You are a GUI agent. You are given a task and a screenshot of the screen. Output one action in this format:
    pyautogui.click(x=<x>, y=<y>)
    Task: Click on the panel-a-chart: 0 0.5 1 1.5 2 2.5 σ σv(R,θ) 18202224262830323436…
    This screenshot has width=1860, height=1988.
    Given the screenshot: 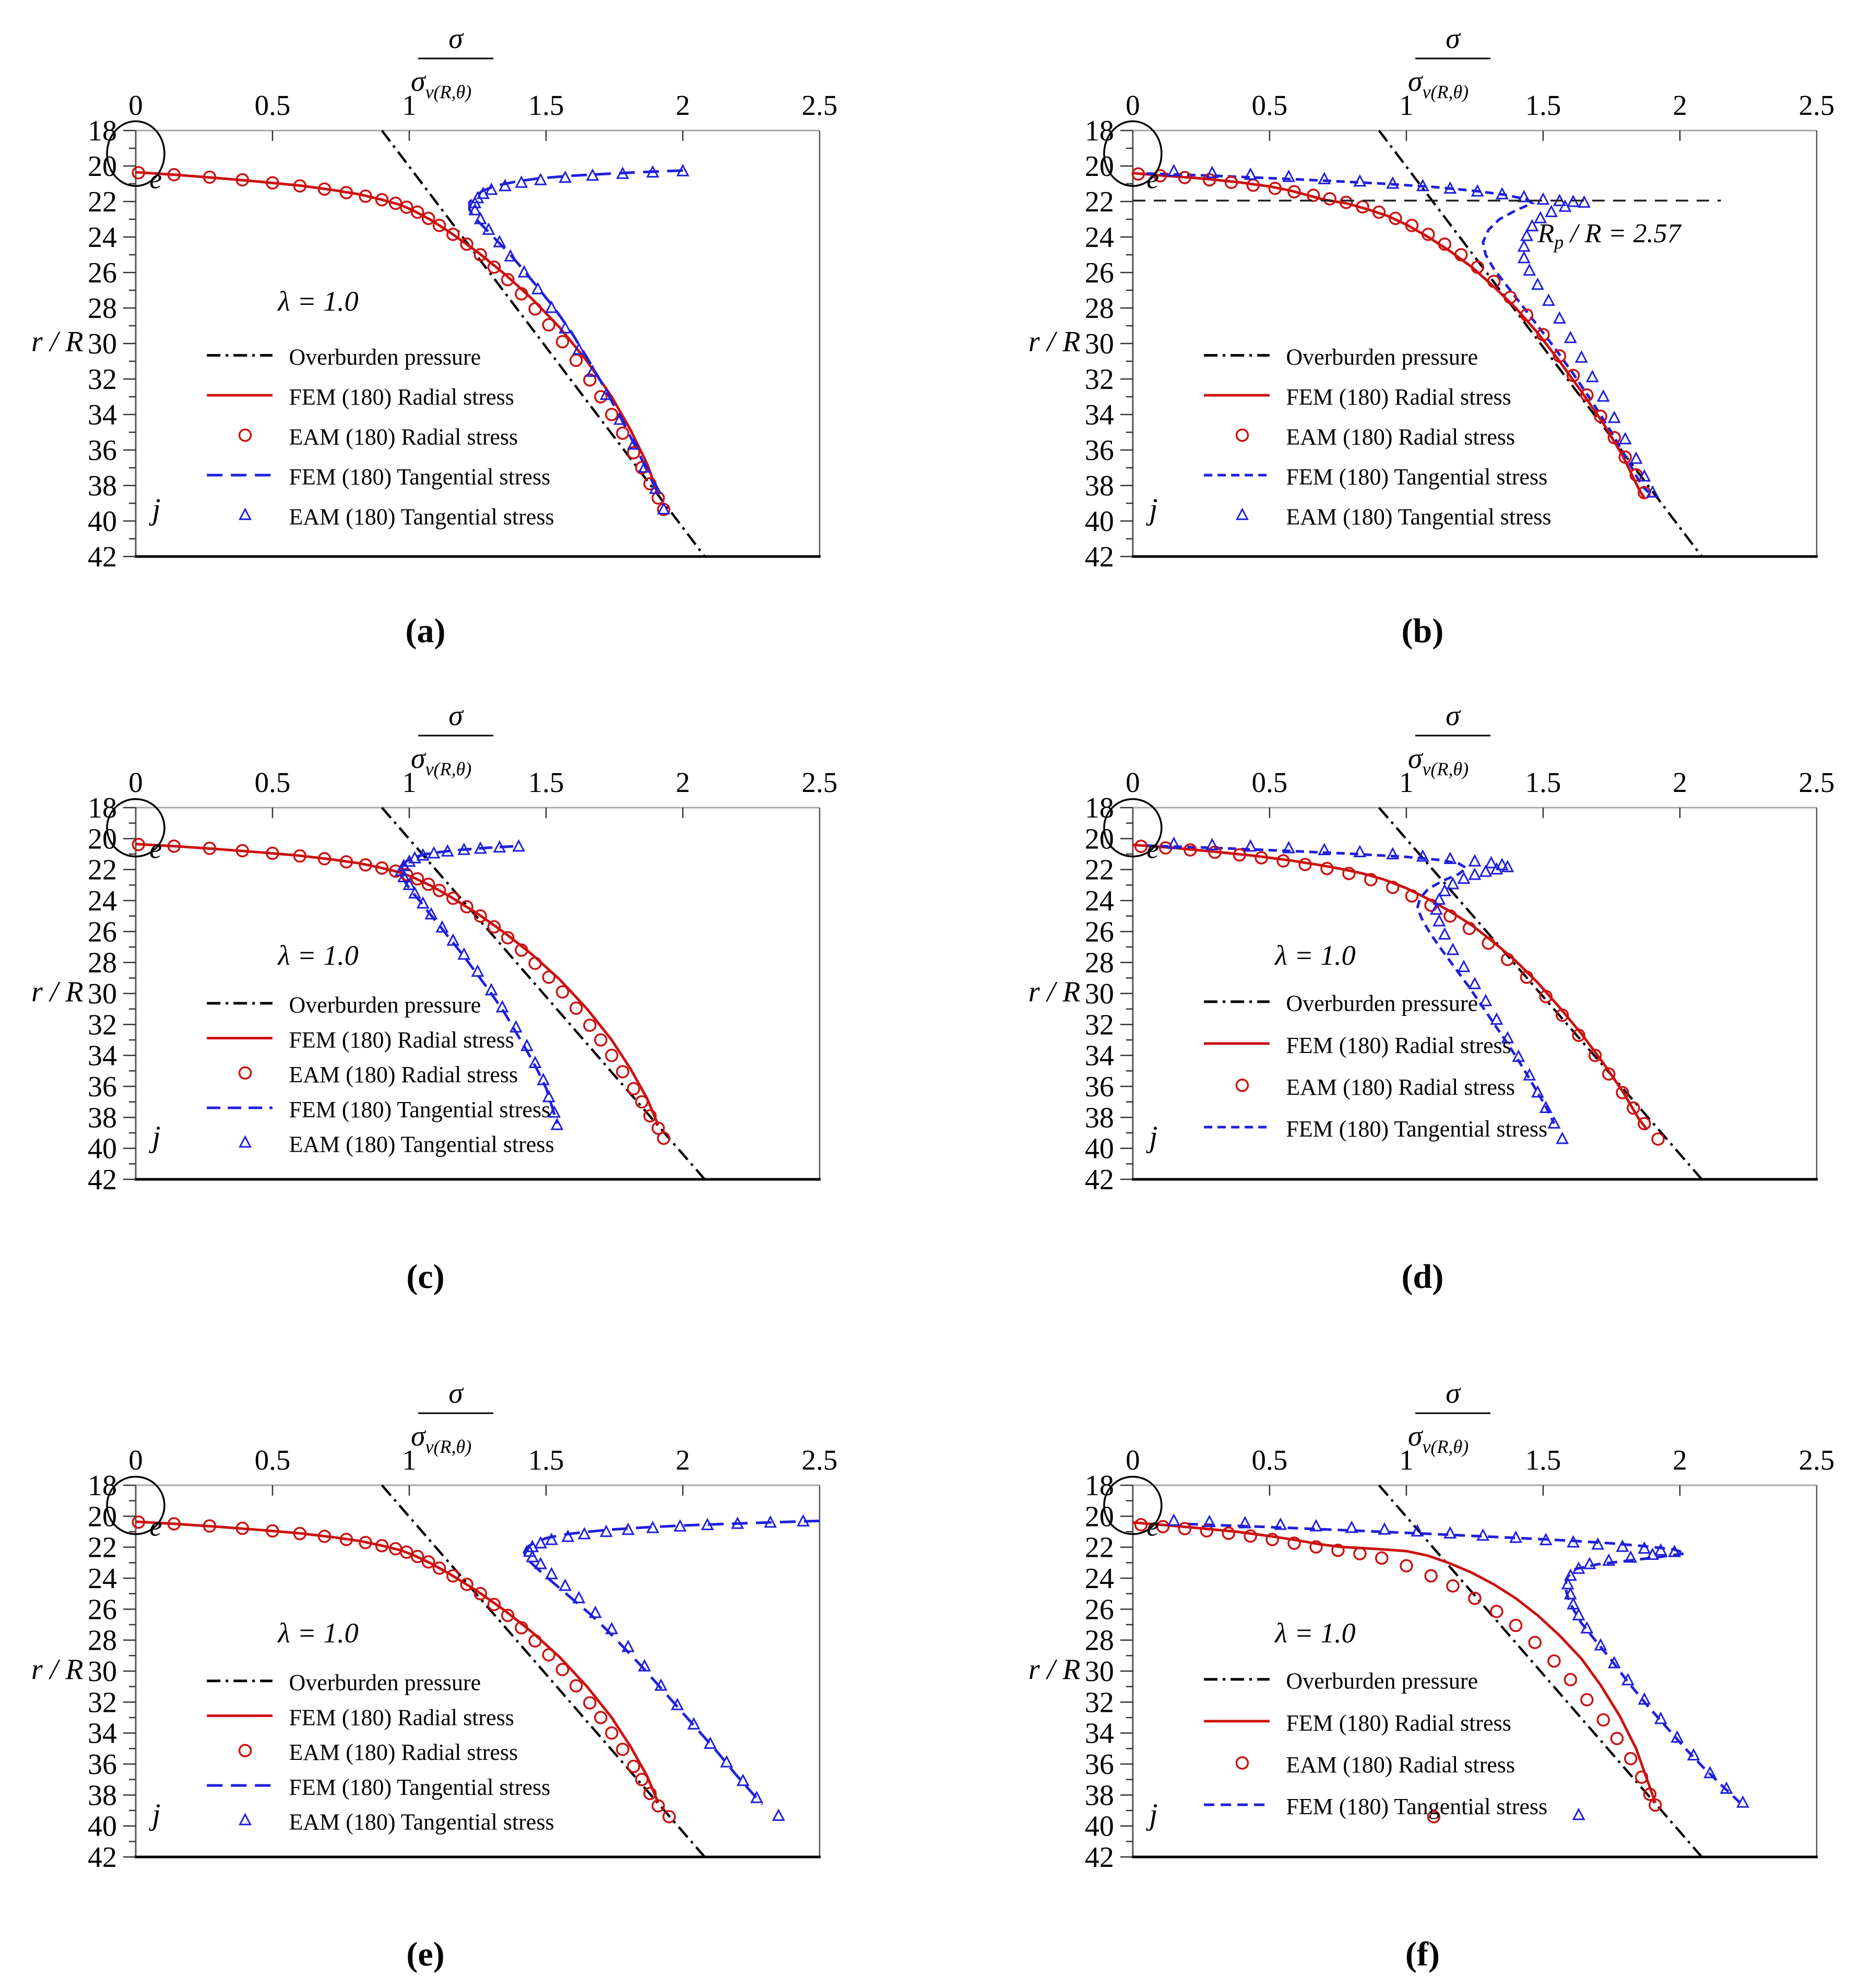 What is the action you would take?
    pyautogui.click(x=434, y=336)
    